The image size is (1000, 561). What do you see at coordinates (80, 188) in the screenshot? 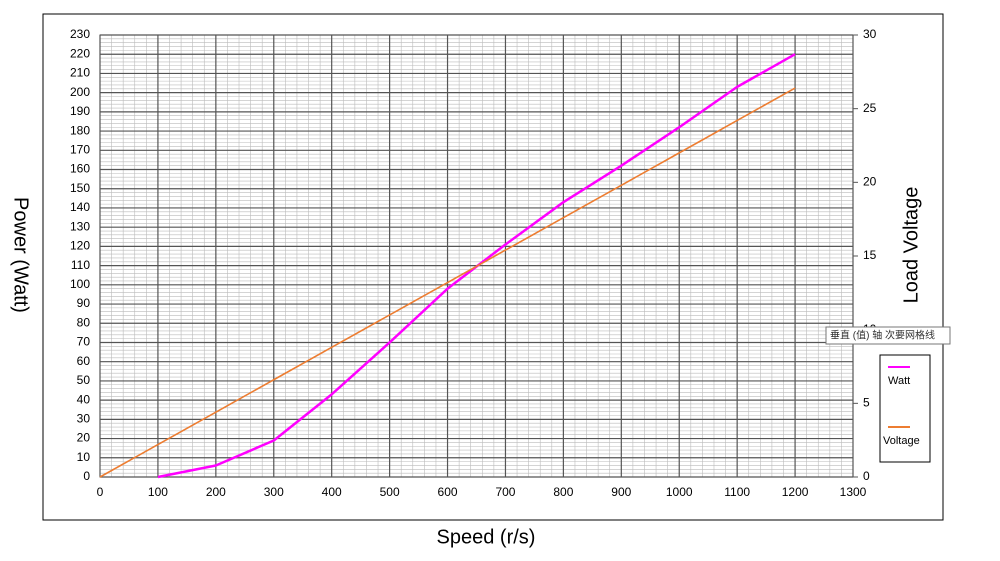
I see `y-tick-label: 150` at bounding box center [80, 188].